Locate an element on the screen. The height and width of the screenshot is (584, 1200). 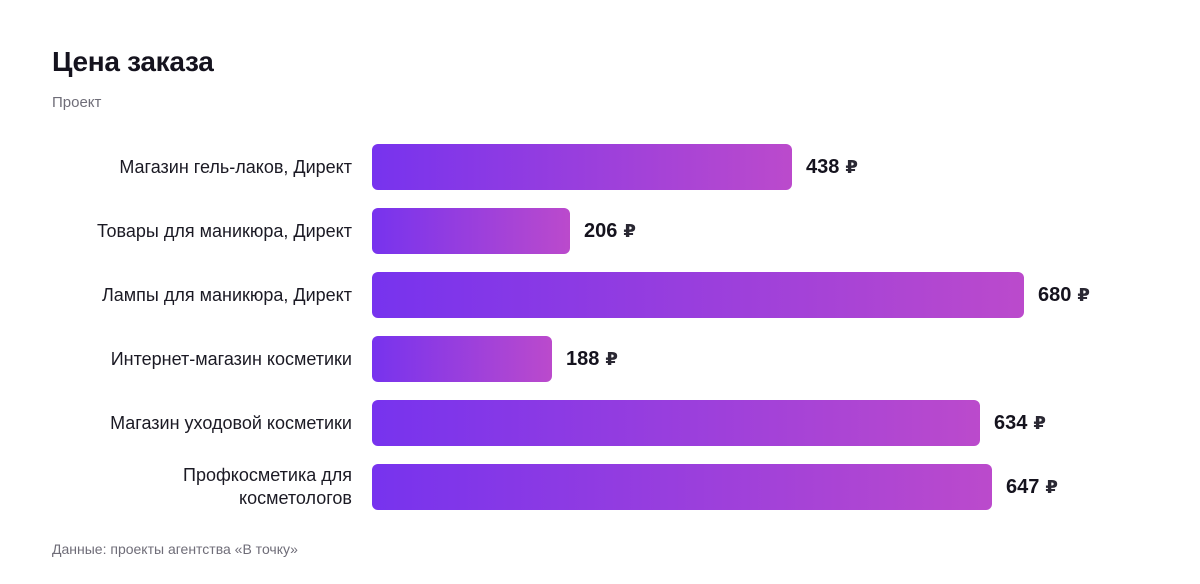
value-number: 188 is located at coordinates (583, 359).